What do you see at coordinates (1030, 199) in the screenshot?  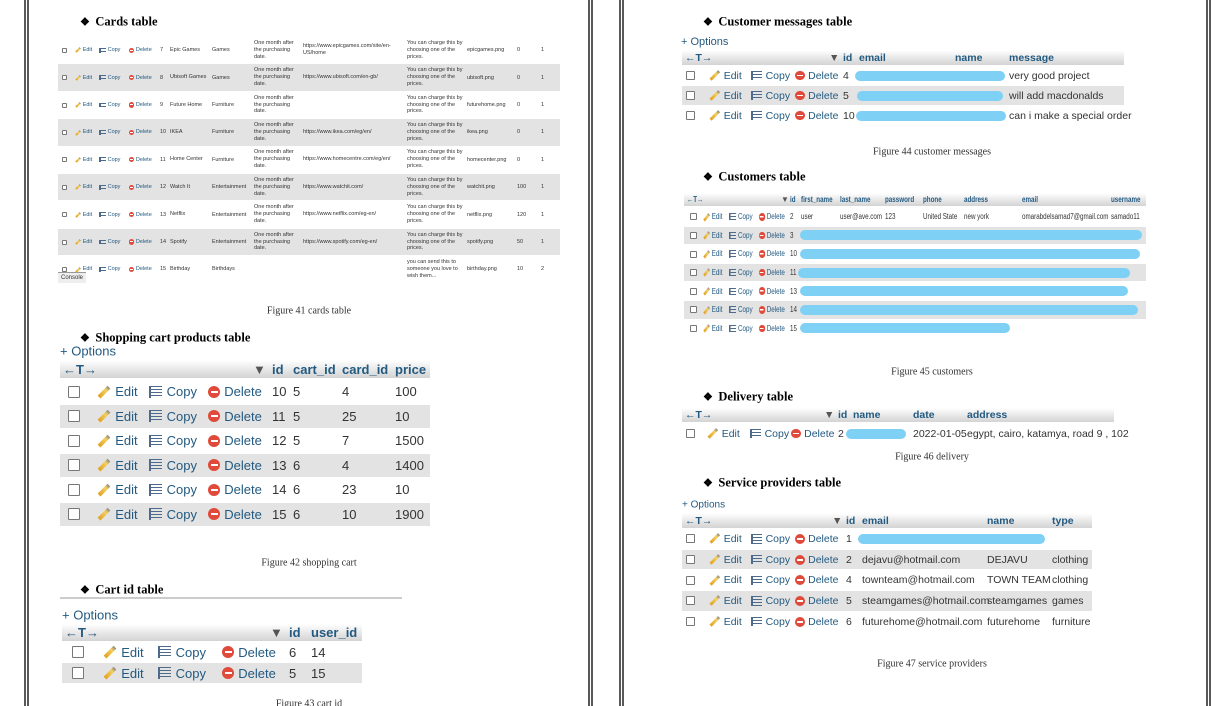 I see `column-header: email` at bounding box center [1030, 199].